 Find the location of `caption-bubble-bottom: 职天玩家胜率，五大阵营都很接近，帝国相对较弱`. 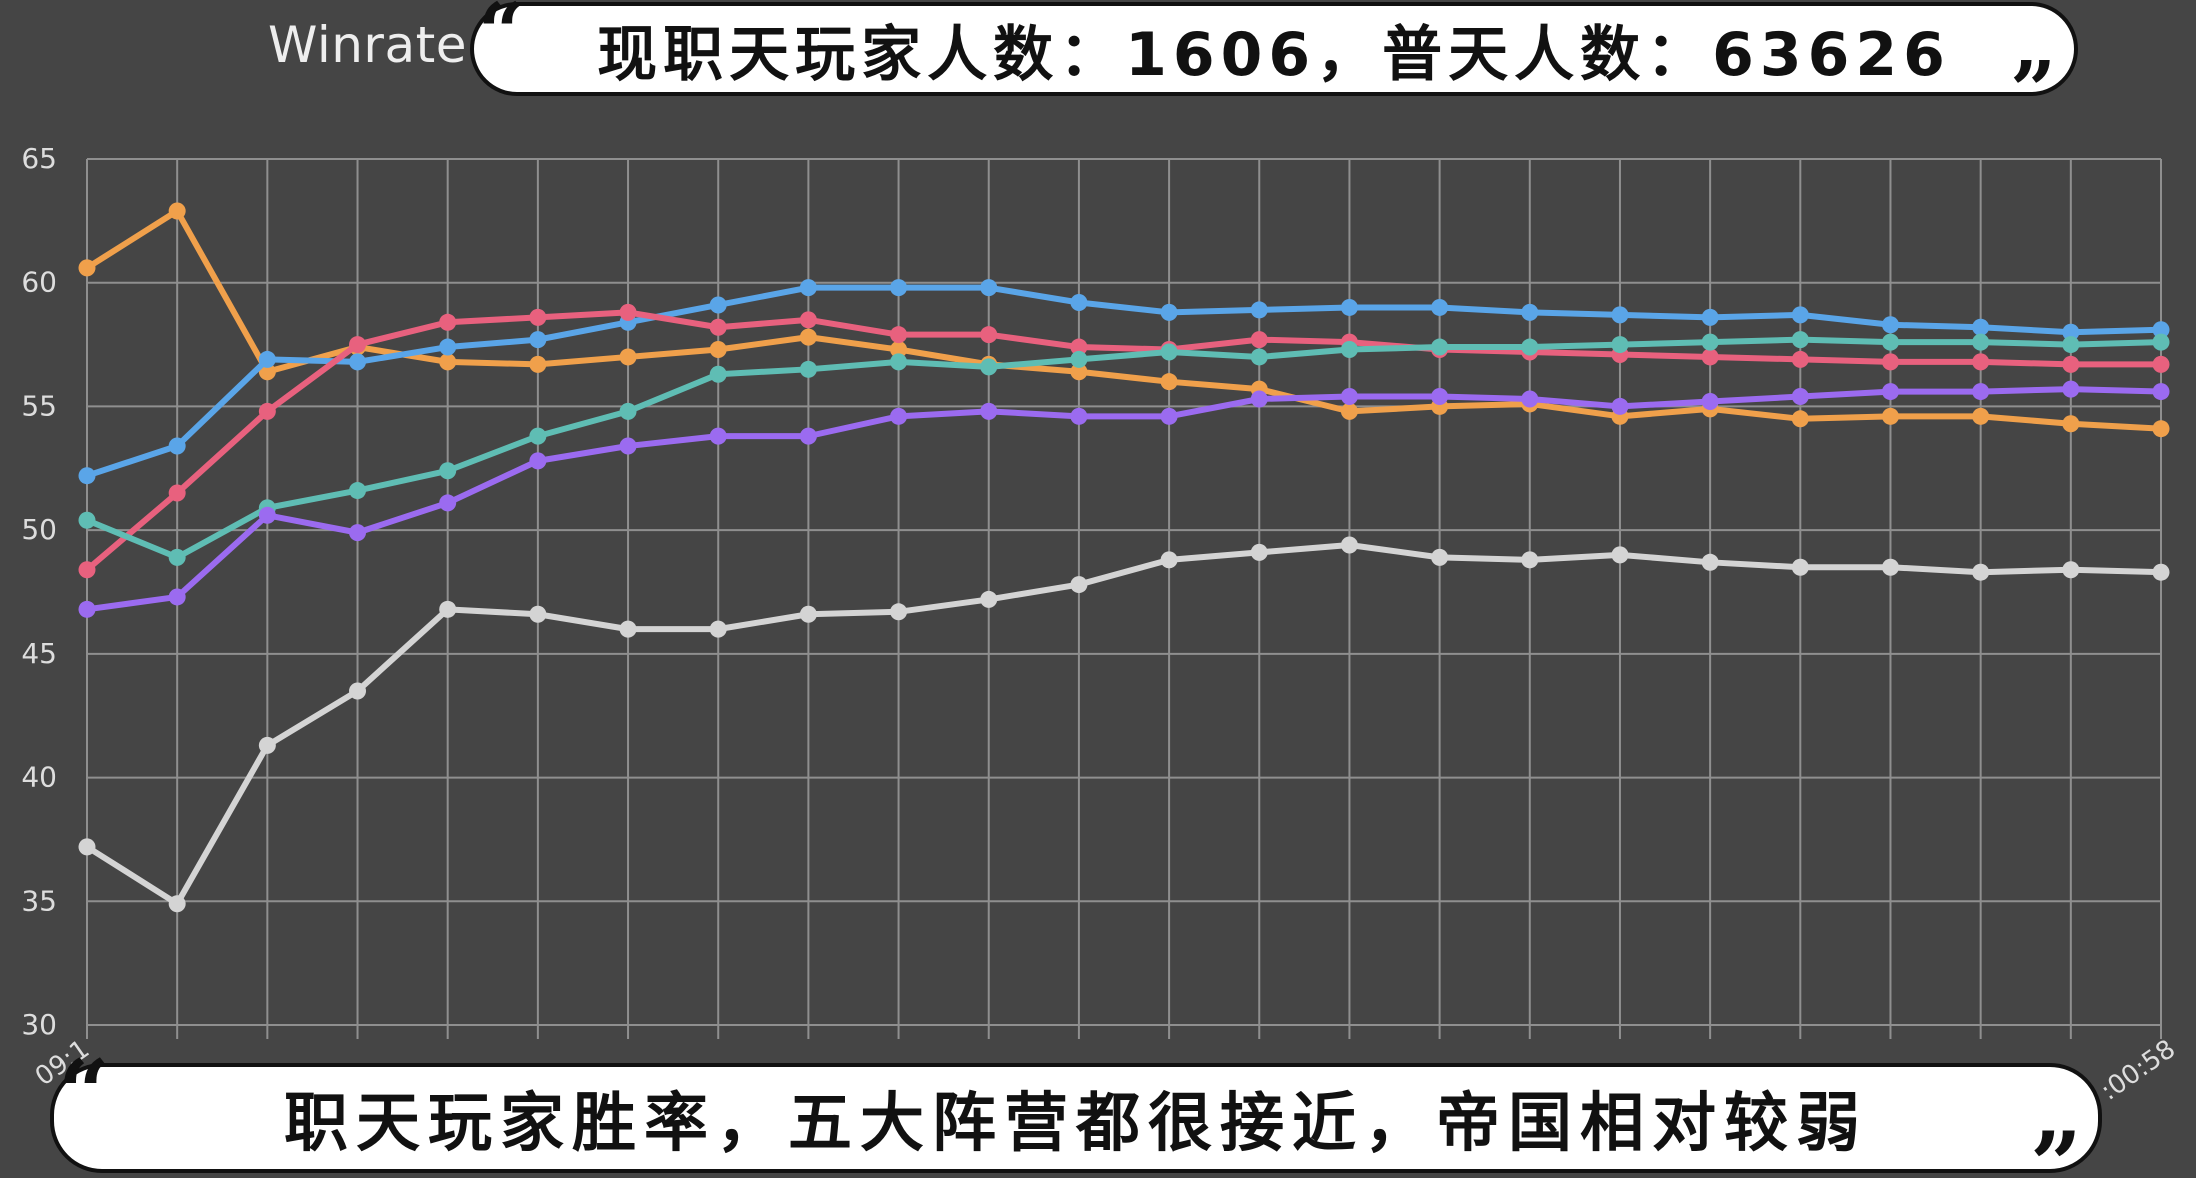

caption-bubble-bottom: 职天玩家胜率，五大阵营都很接近，帝国相对较弱 is located at coordinates (1076, 1118).